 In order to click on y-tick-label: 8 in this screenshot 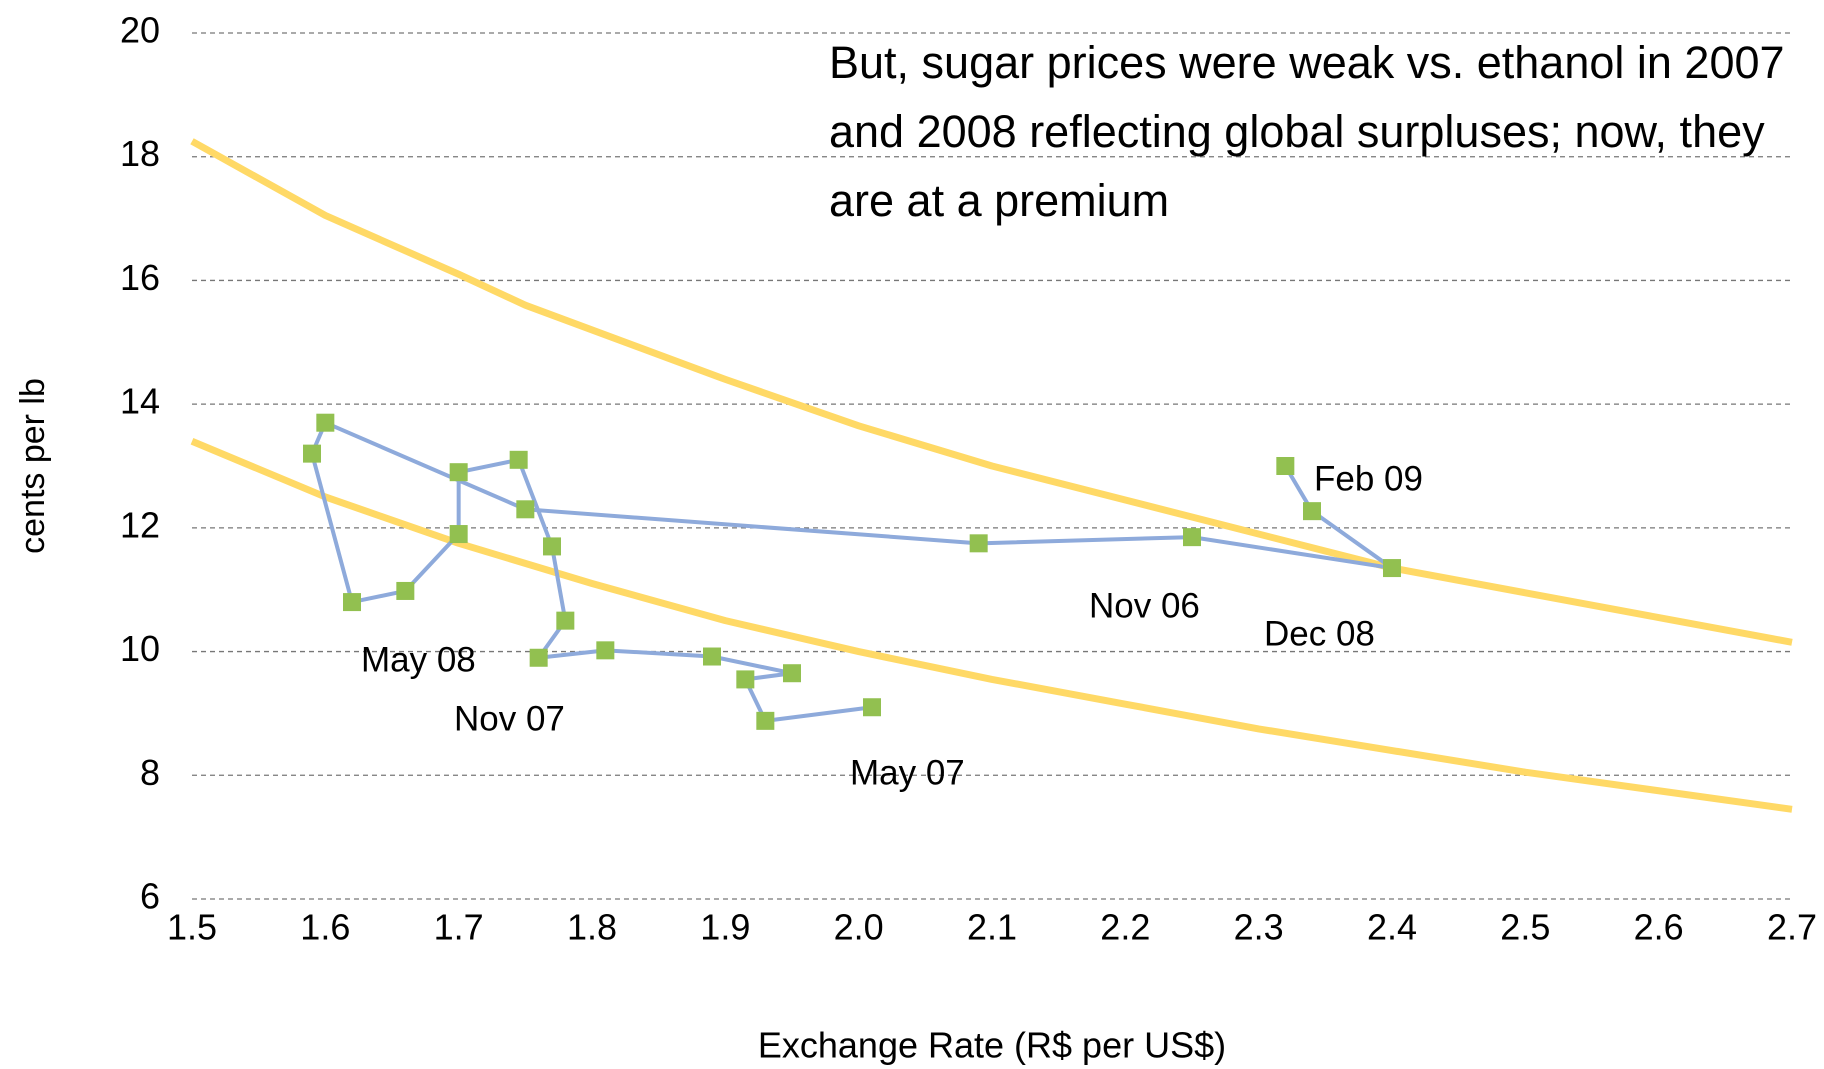, I will do `click(150, 772)`.